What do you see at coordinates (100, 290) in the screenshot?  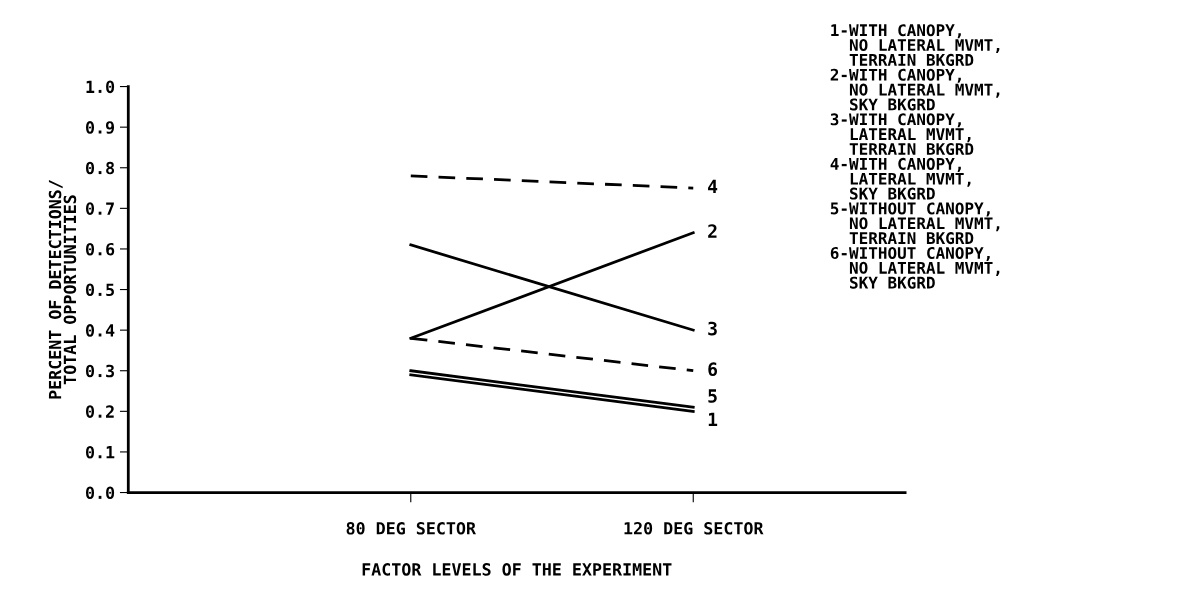 I see `y-tick-label: 0.5` at bounding box center [100, 290].